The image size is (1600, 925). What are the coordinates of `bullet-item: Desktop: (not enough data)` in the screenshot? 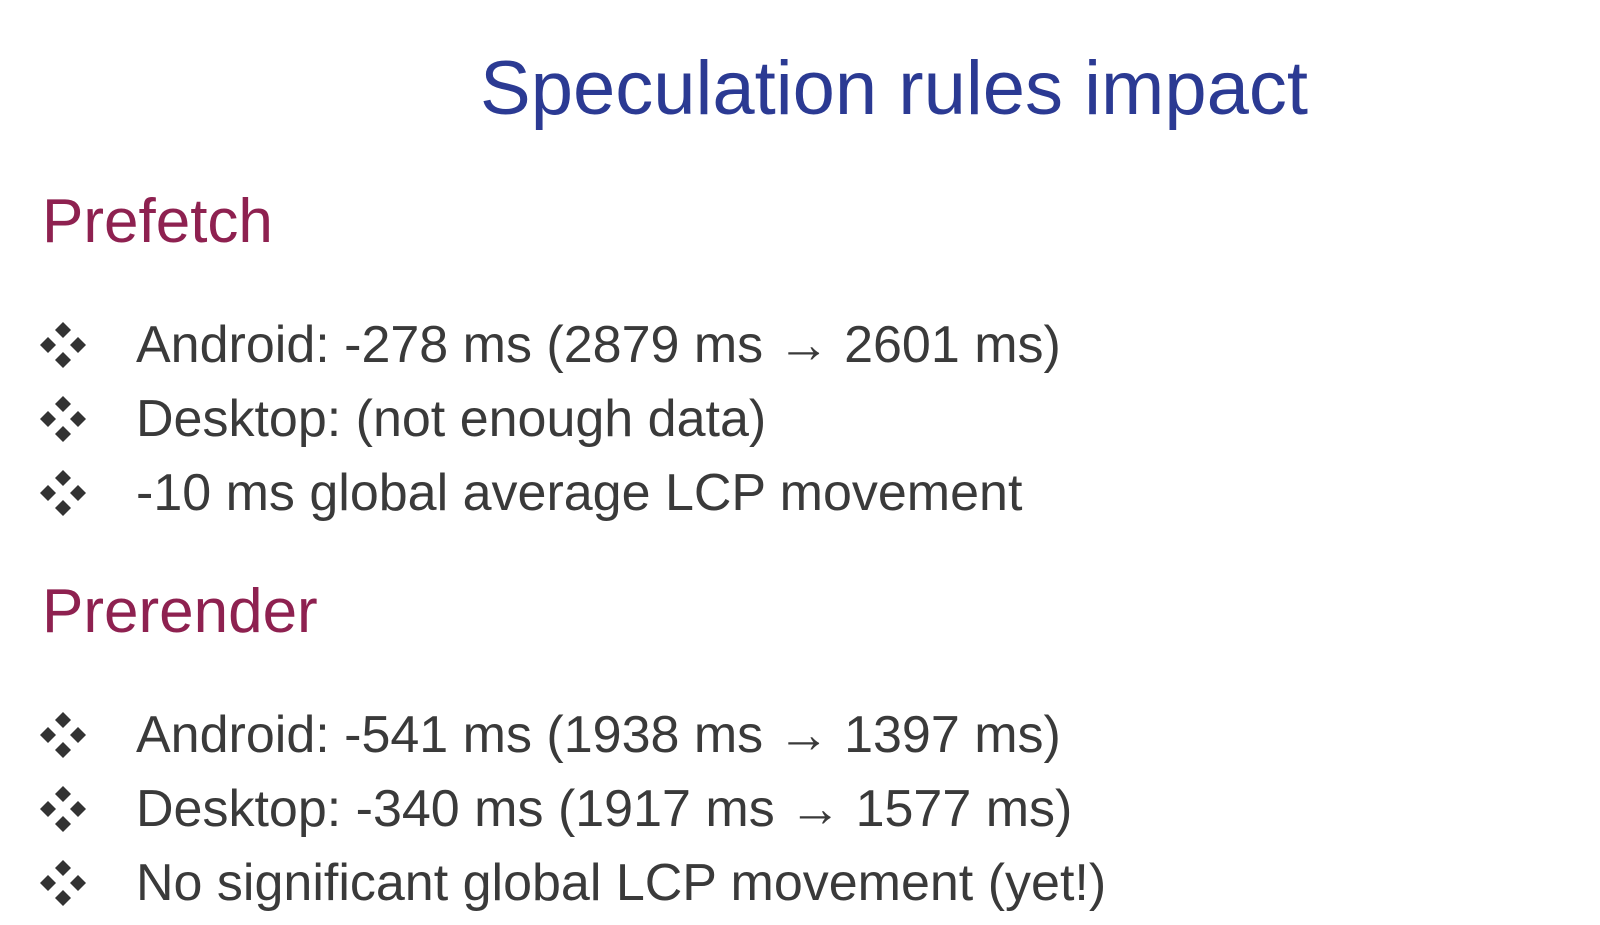 It's located at (548, 419).